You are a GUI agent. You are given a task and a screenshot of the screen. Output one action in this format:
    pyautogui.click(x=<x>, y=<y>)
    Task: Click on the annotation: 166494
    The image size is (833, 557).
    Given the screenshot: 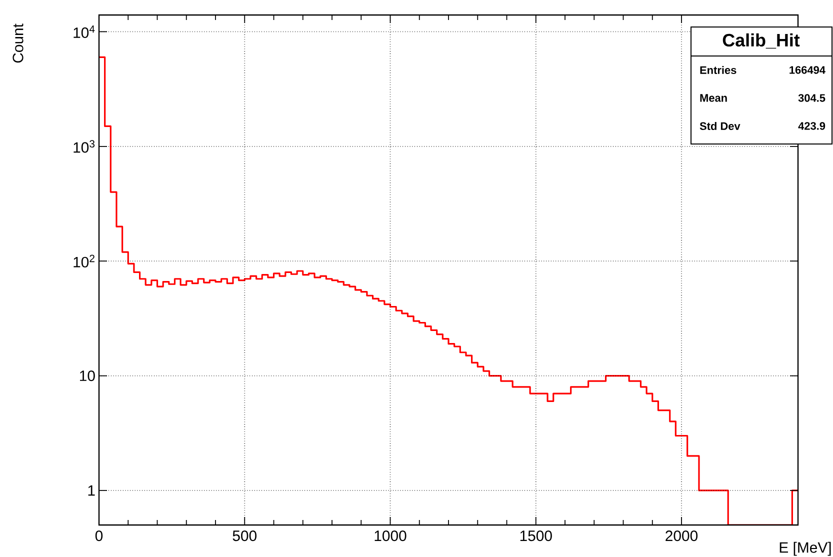 What is the action you would take?
    pyautogui.click(x=808, y=70)
    